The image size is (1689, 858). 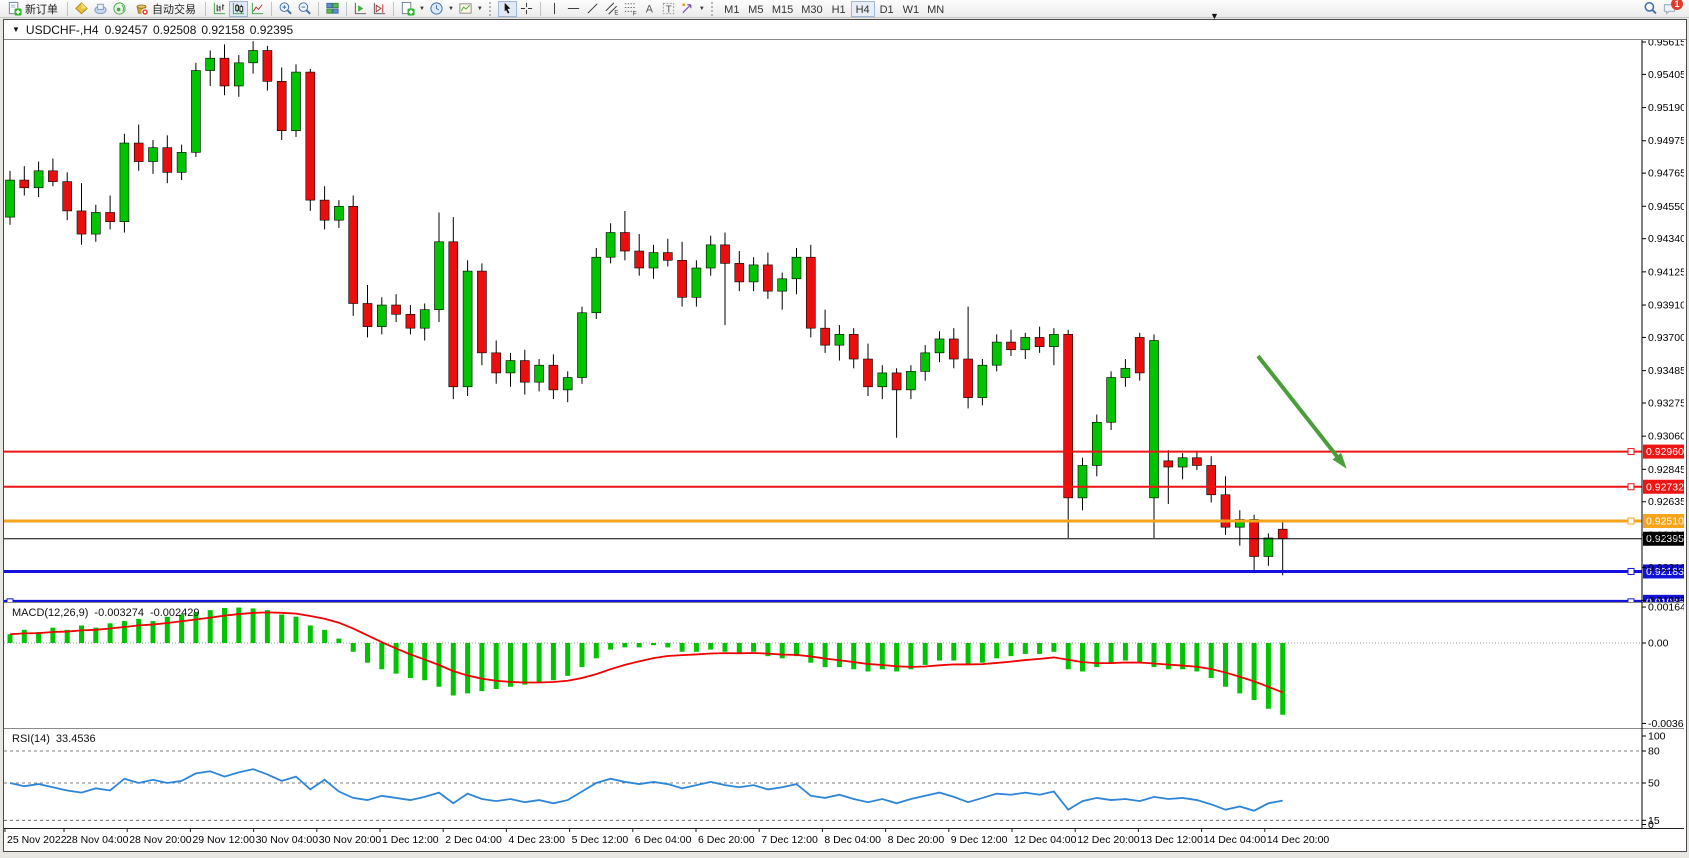 What do you see at coordinates (886, 9) in the screenshot?
I see `timeframe-button-D1: D1` at bounding box center [886, 9].